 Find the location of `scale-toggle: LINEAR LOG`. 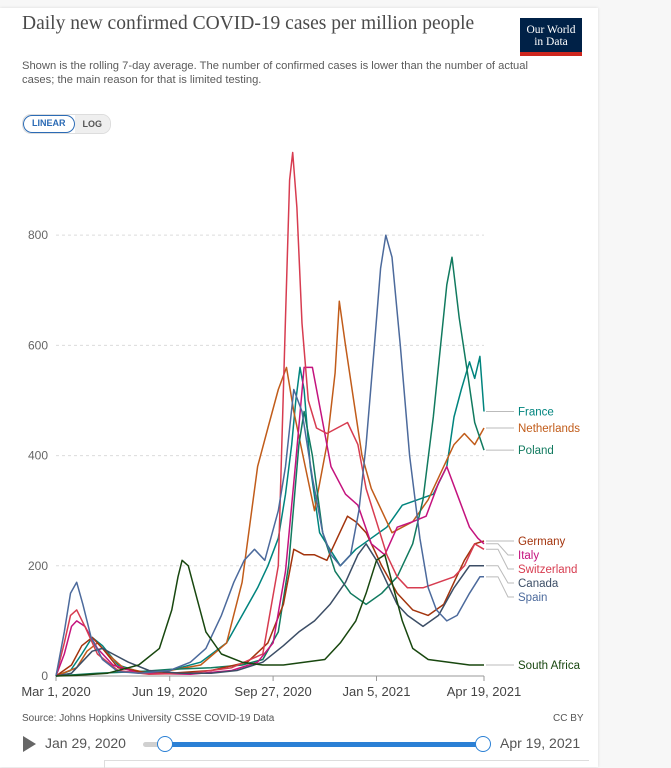

scale-toggle: LINEAR LOG is located at coordinates (66, 124).